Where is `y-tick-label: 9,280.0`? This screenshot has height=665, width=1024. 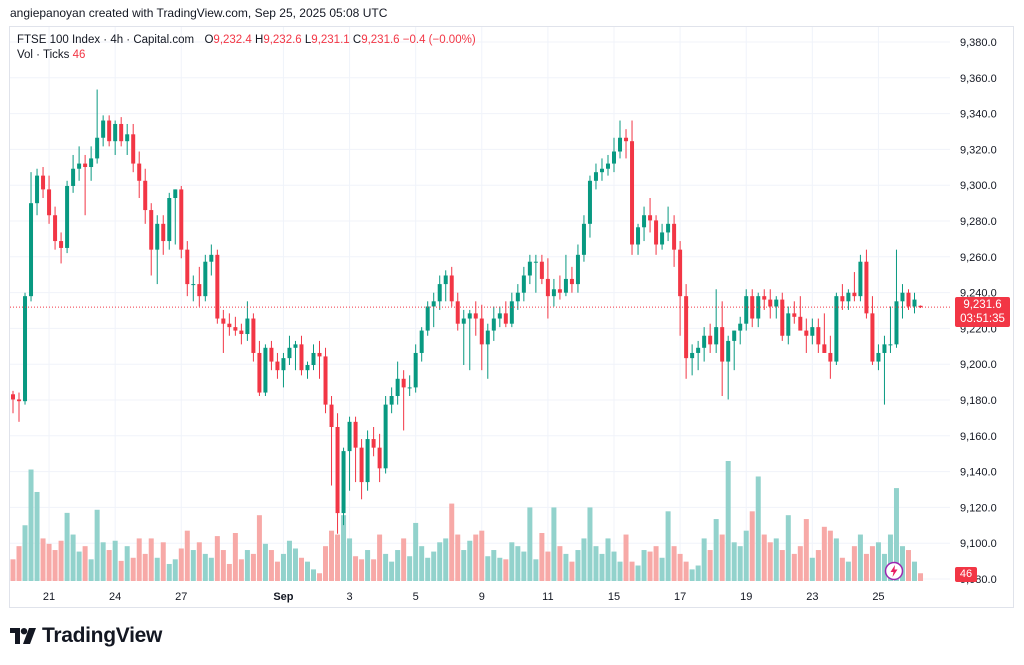
y-tick-label: 9,280.0 is located at coordinates (978, 222).